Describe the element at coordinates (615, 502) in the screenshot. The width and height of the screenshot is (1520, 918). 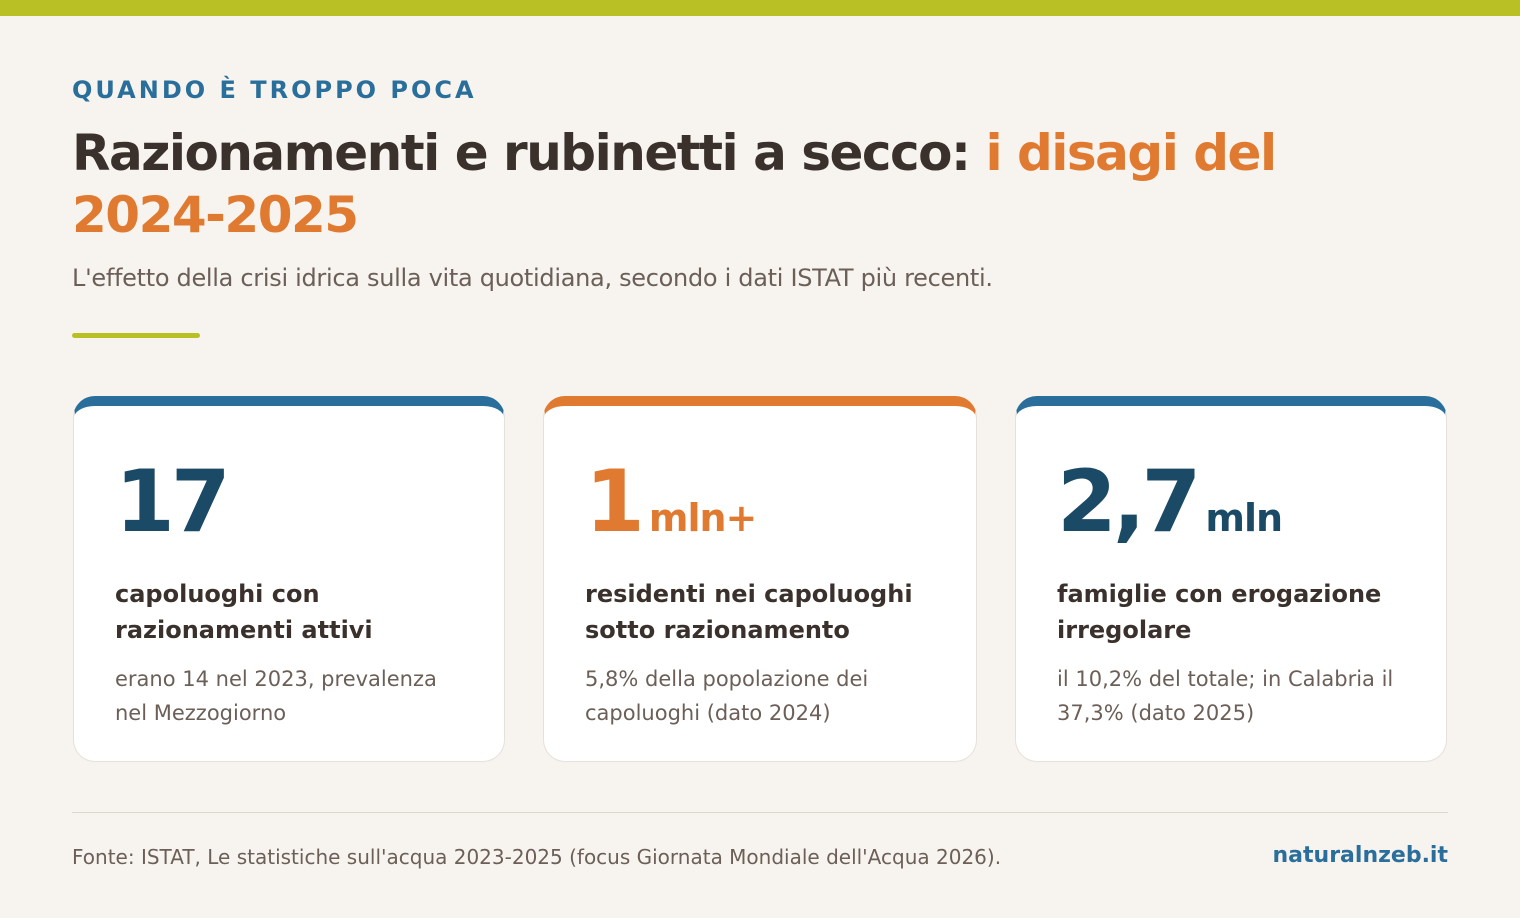
I see `stat-value: 1` at that location.